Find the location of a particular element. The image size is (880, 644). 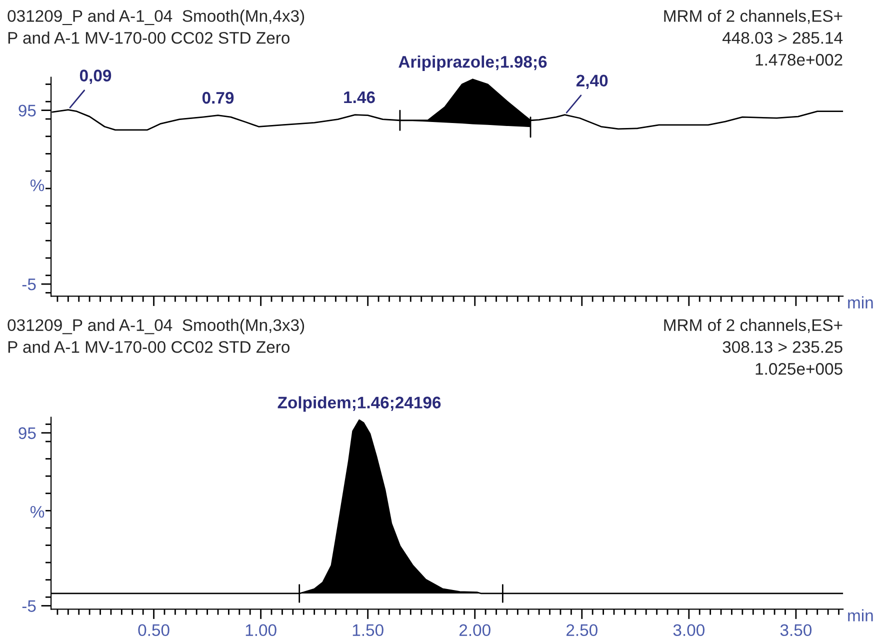

annotation: Zolpidem;1.46;24196 is located at coordinates (359, 404).